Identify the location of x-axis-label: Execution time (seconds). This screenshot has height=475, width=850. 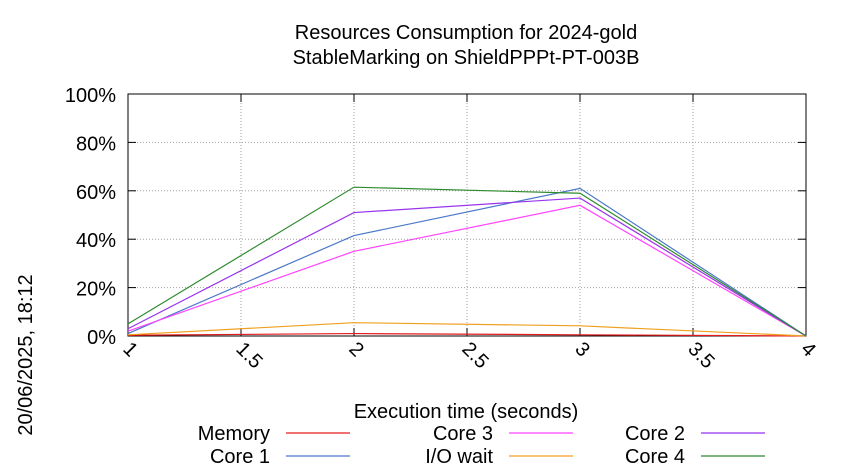
(466, 412).